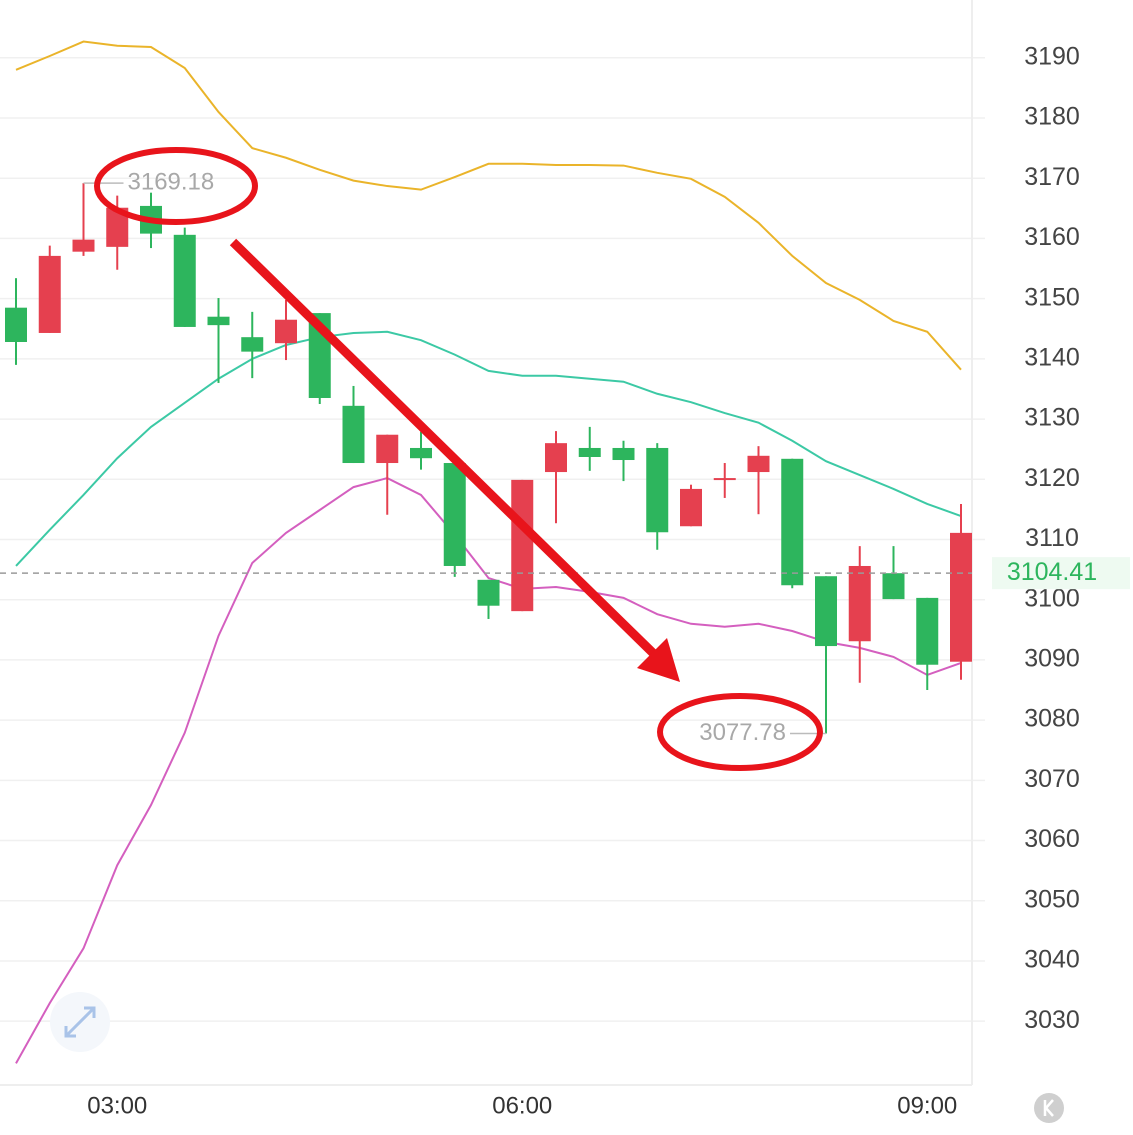 This screenshot has width=1133, height=1135. Describe the element at coordinates (1052, 839) in the screenshot. I see `y-tick-label: 3060` at that location.